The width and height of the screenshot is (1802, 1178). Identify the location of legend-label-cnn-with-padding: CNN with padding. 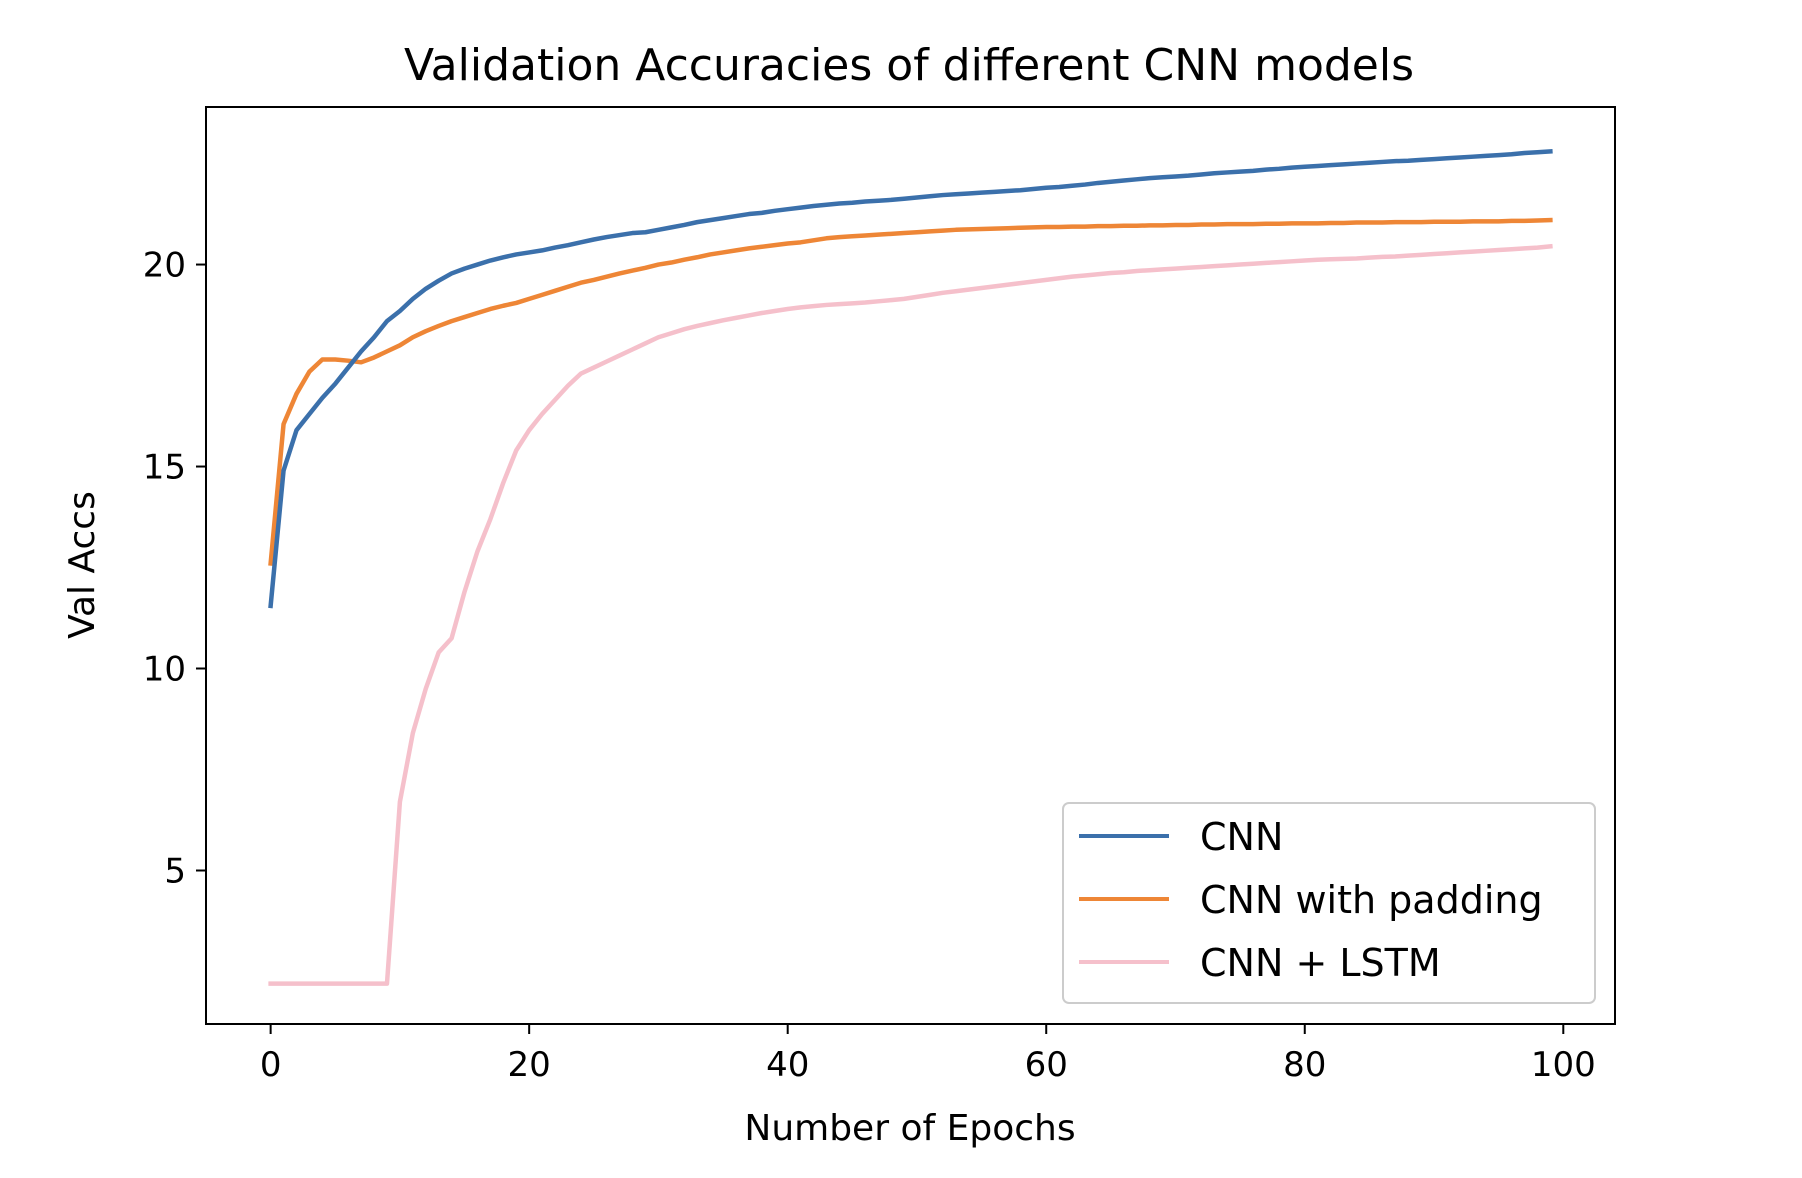
(1371, 900).